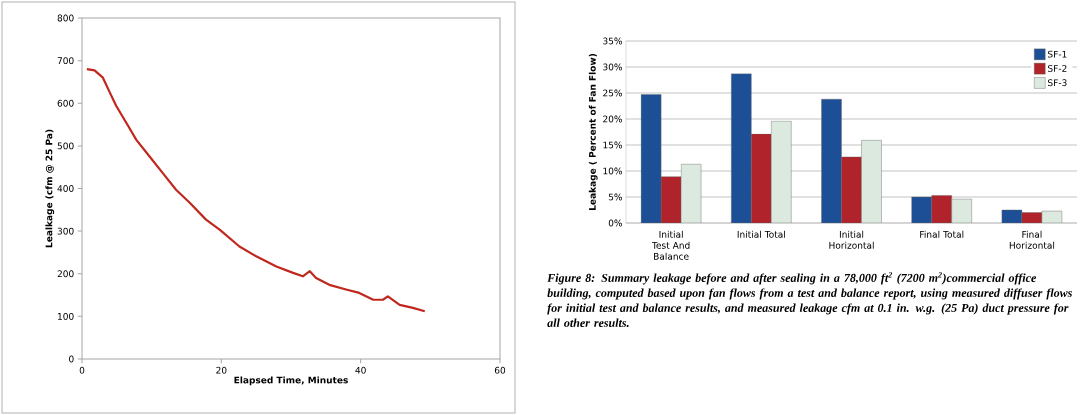 The height and width of the screenshot is (415, 1089). I want to click on x-axis-title: Elapsed Time, Minutes, so click(291, 381).